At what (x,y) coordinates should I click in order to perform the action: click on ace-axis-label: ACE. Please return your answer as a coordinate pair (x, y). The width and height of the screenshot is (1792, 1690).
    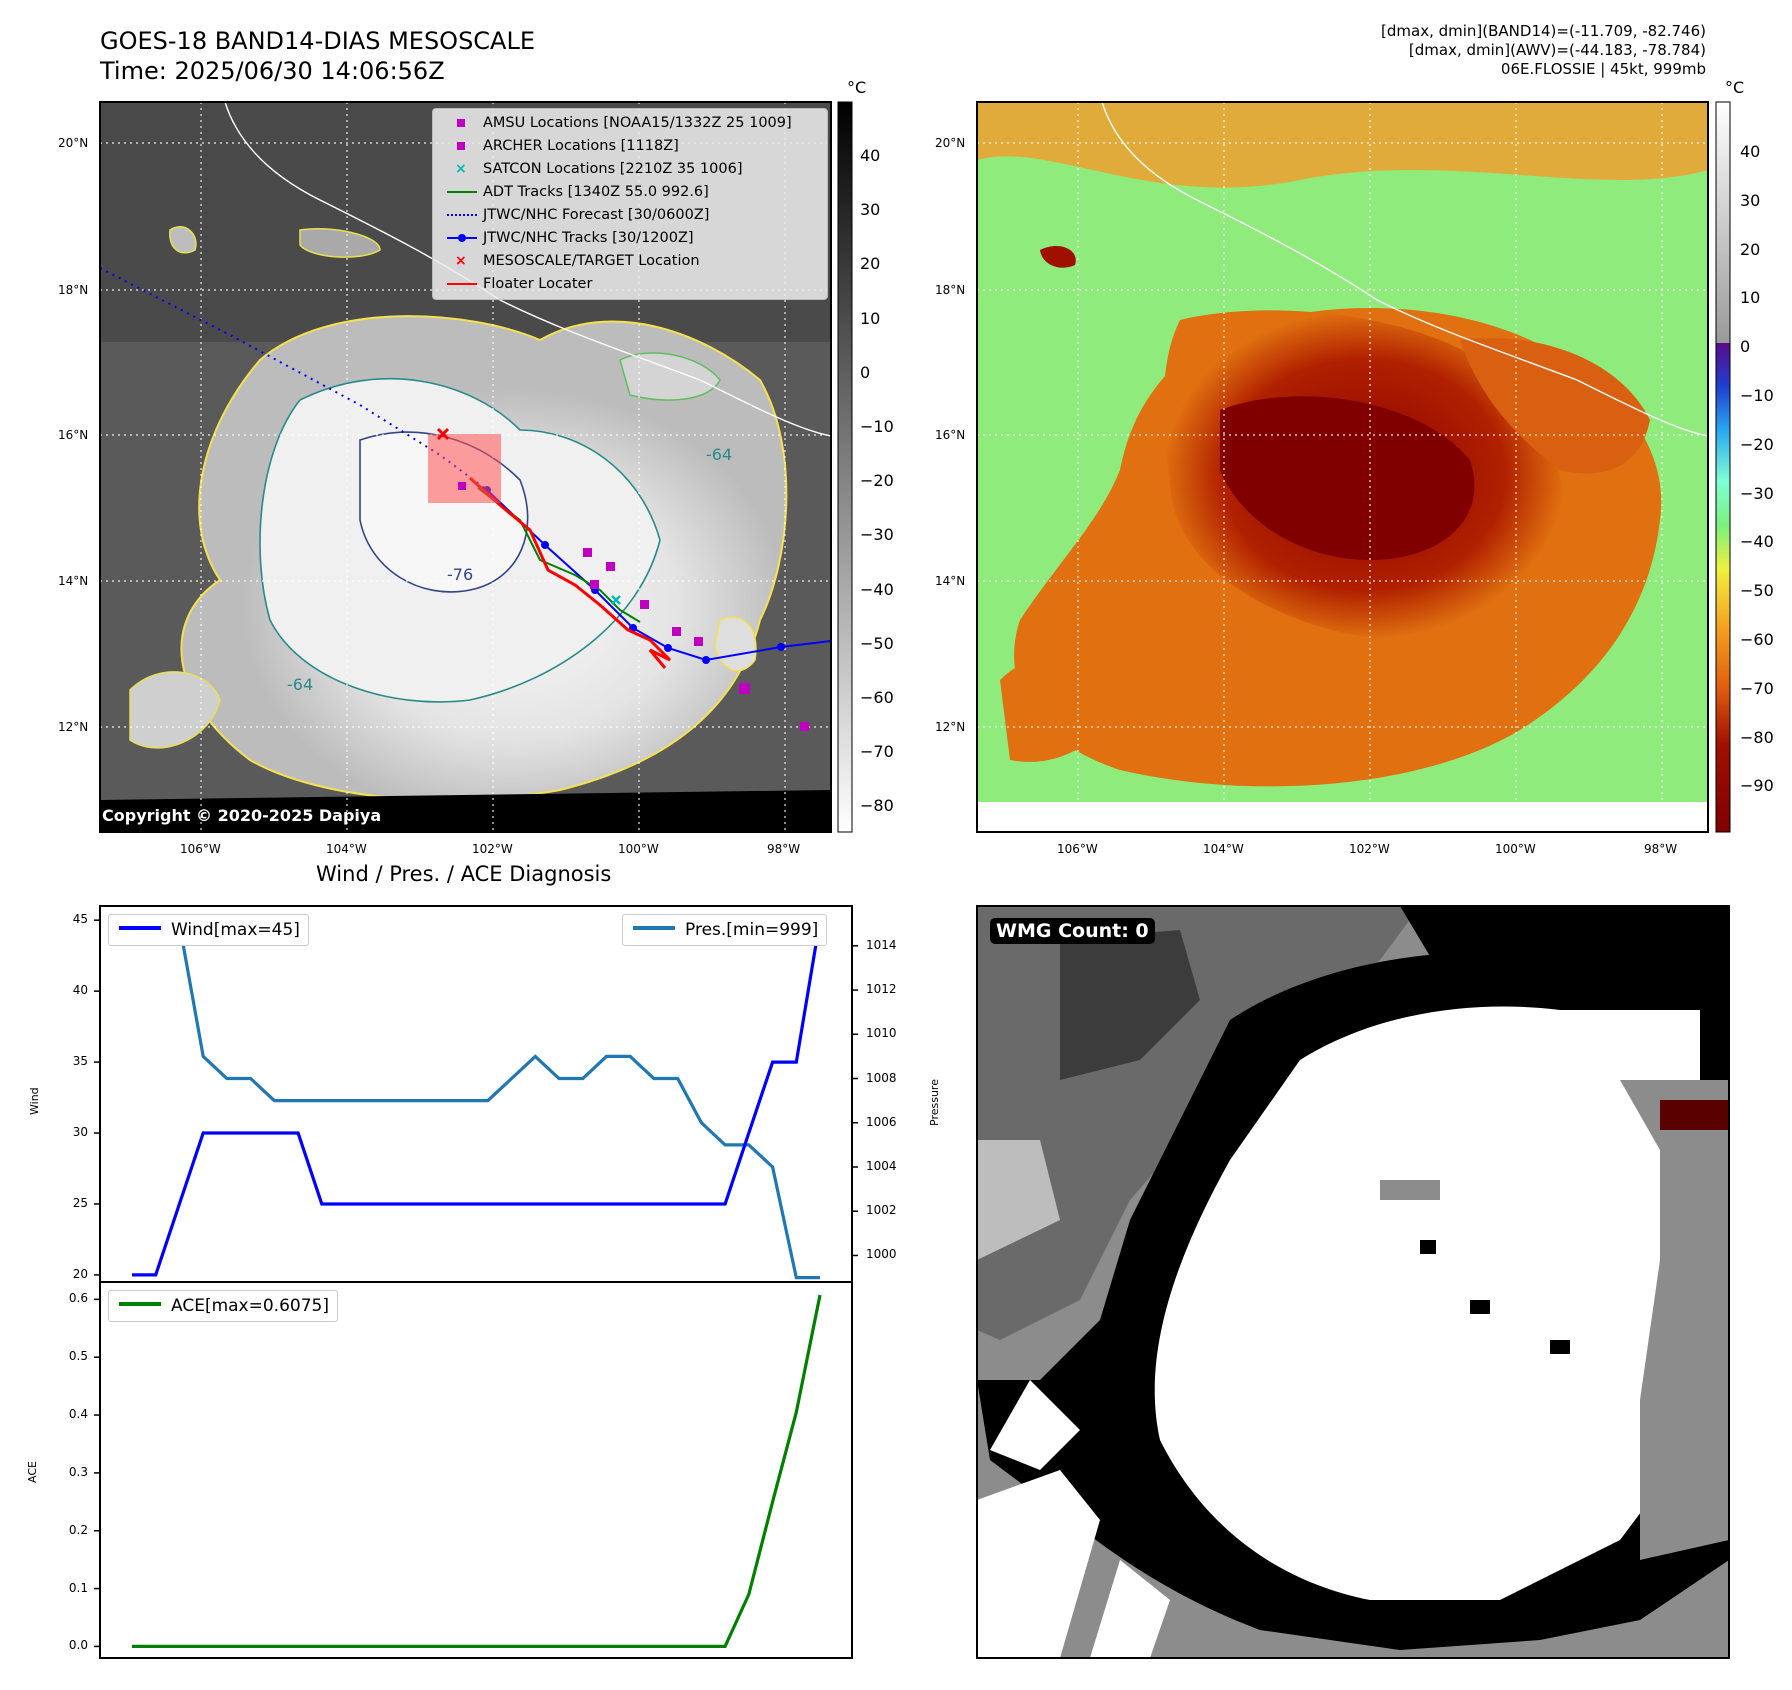
    Looking at the image, I should click on (32, 1472).